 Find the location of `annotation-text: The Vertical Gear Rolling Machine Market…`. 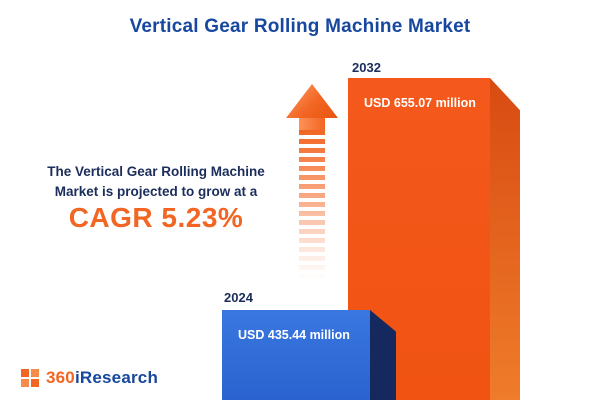

annotation-text: The Vertical Gear Rolling Machine Market… is located at coordinates (156, 181).